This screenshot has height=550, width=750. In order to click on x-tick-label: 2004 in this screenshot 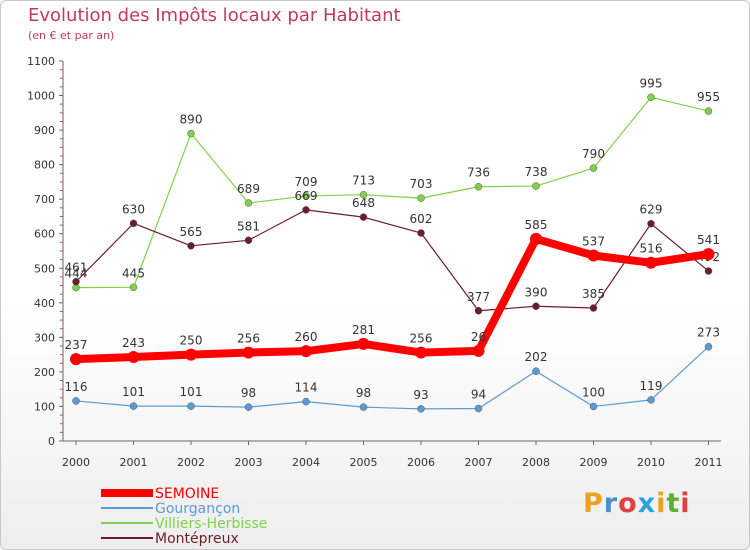, I will do `click(306, 462)`.